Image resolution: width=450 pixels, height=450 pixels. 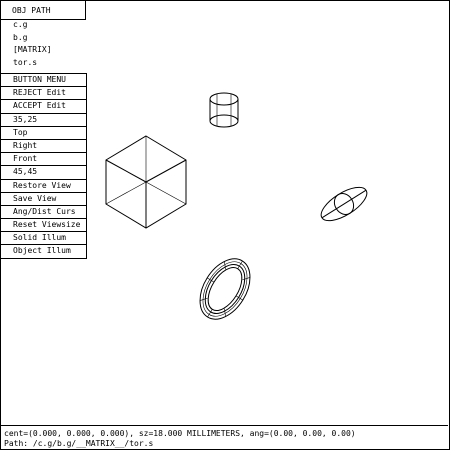 I want to click on path-item-c-g: c.g, so click(x=20, y=24).